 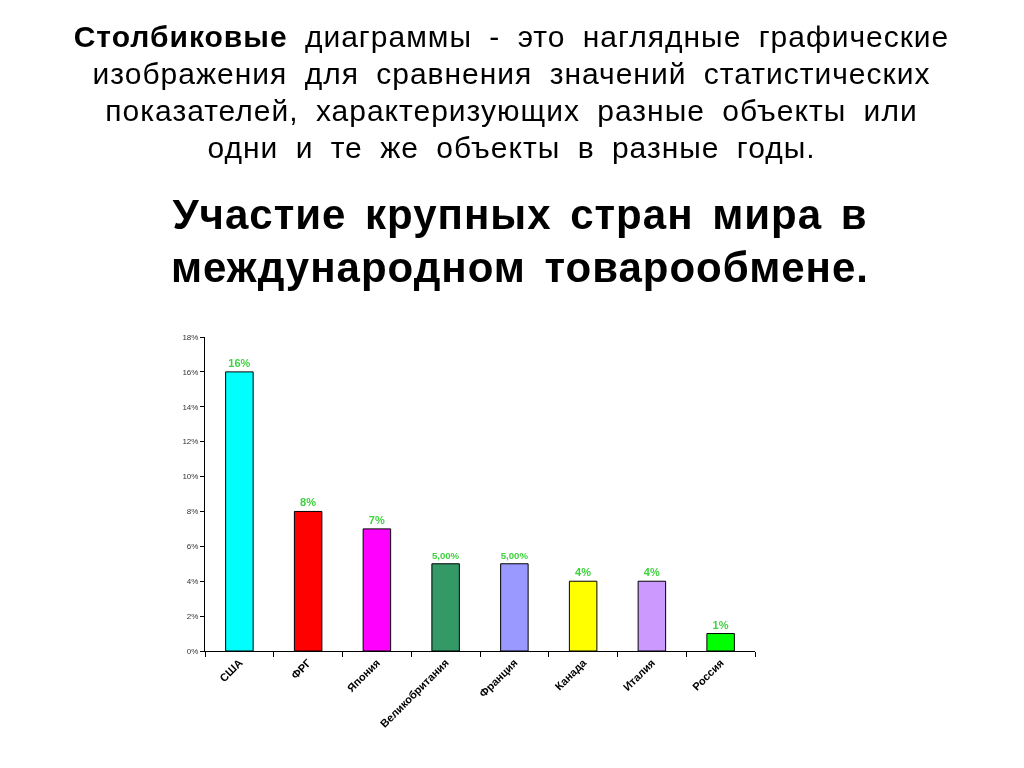 I want to click on y-tick-label: 2%, so click(x=192, y=616).